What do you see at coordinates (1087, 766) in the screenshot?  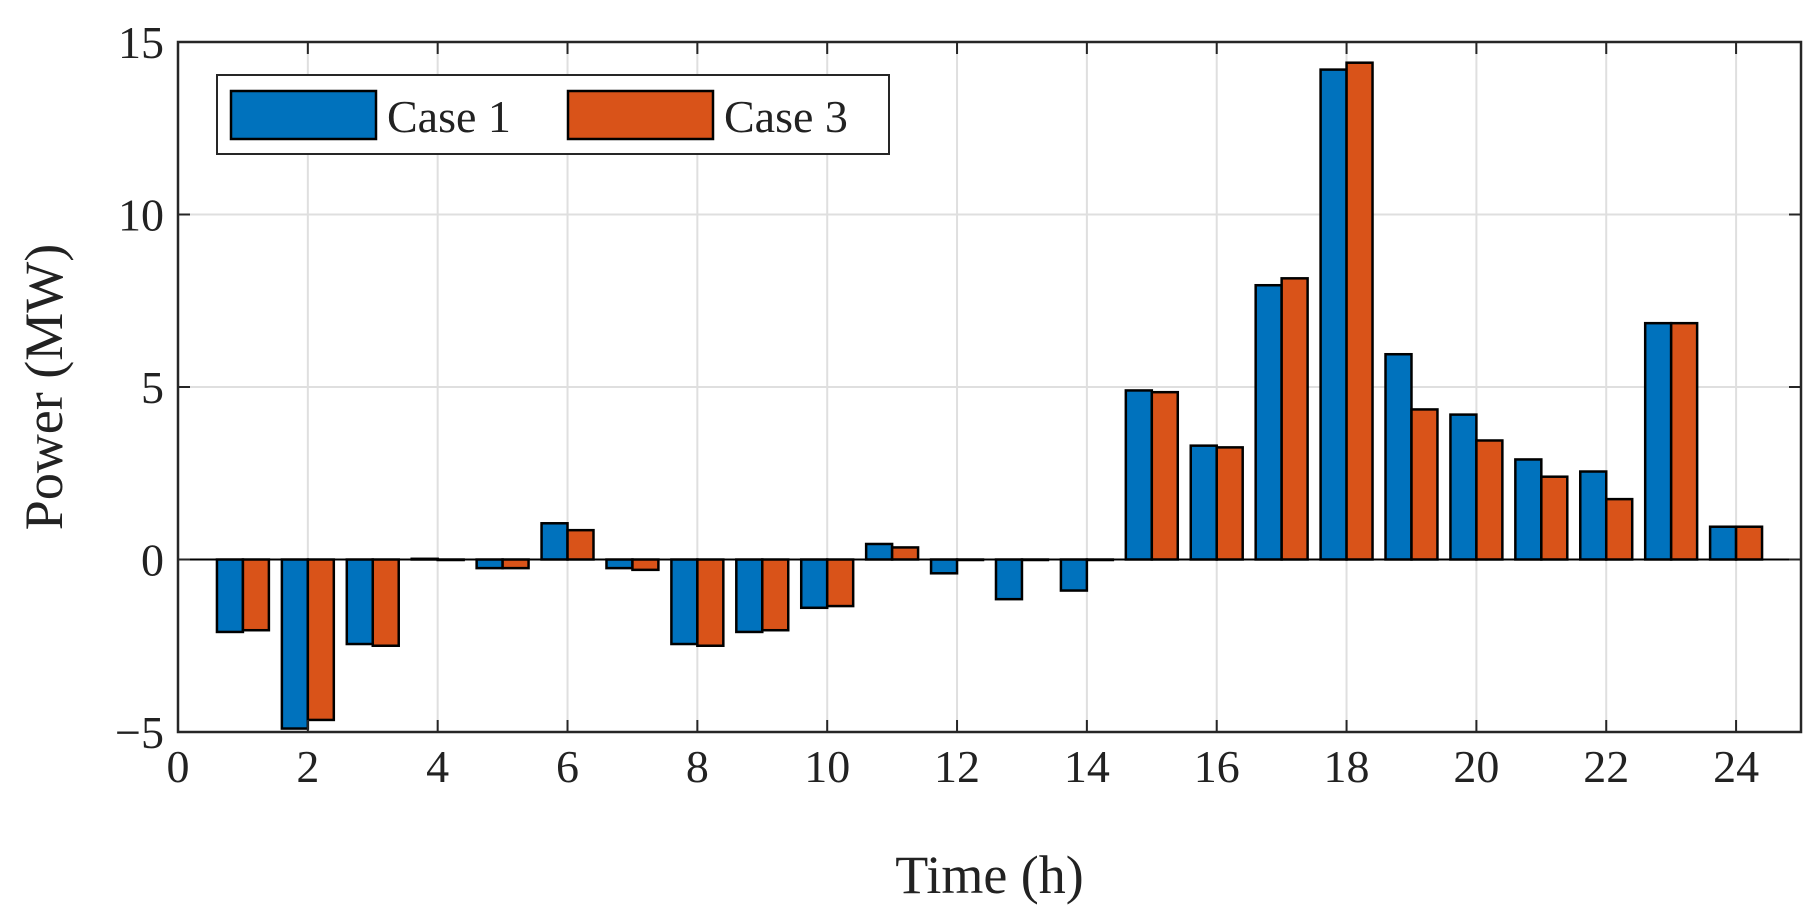 I see `x-tick-label-14: 14` at bounding box center [1087, 766].